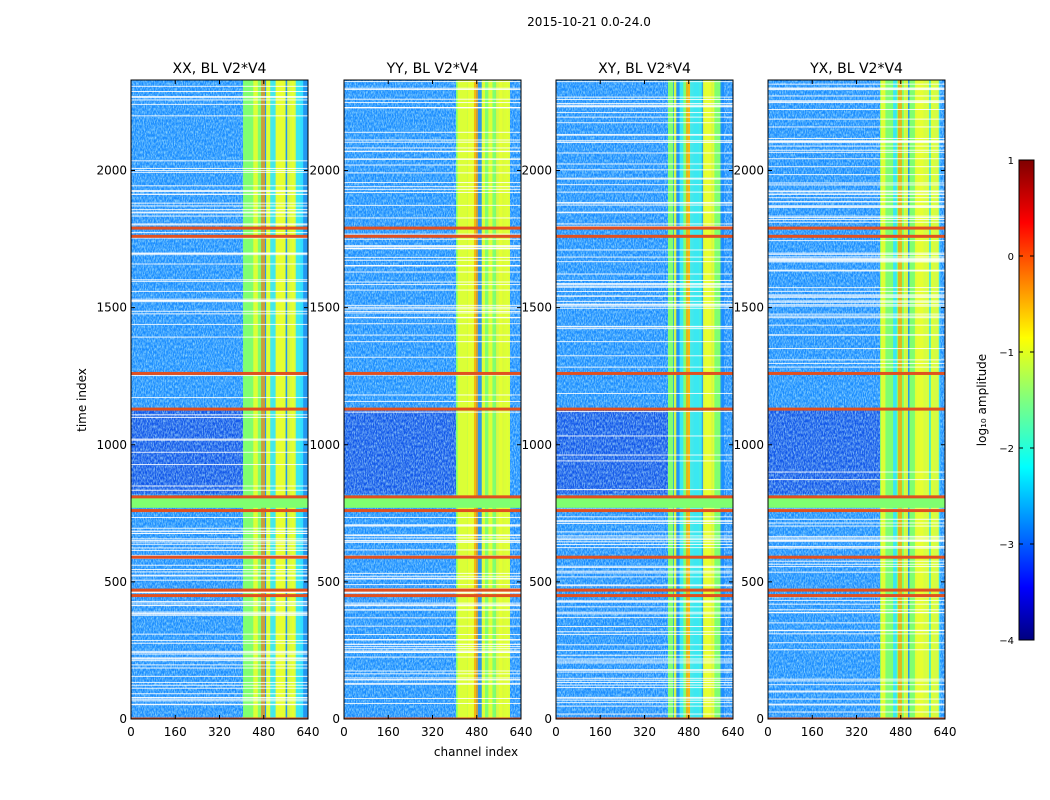 This screenshot has width=1050, height=800. I want to click on colorbar-tick-label: −1, so click(1006, 353).